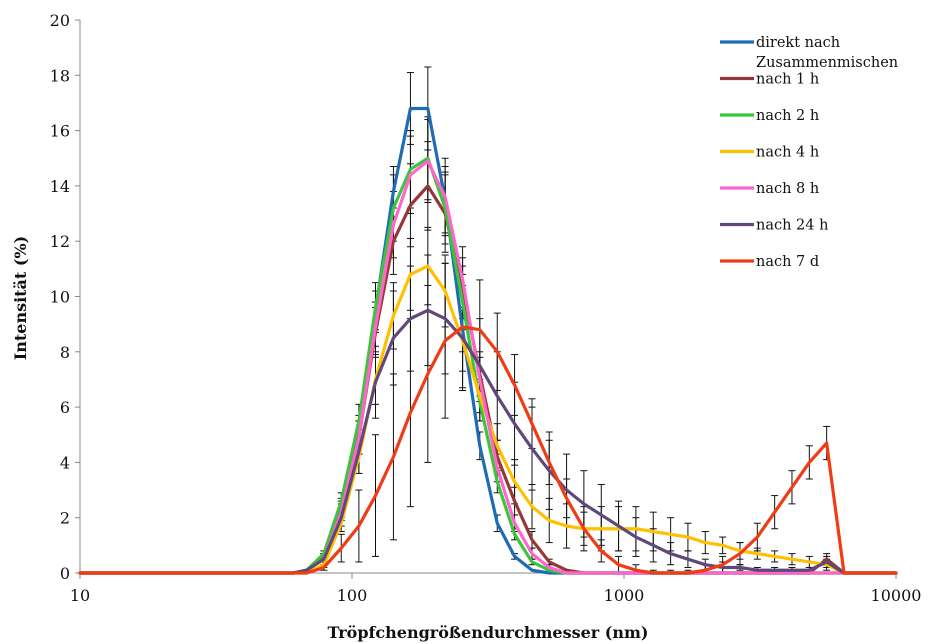  I want to click on x-tick-label: 1000, so click(624, 595).